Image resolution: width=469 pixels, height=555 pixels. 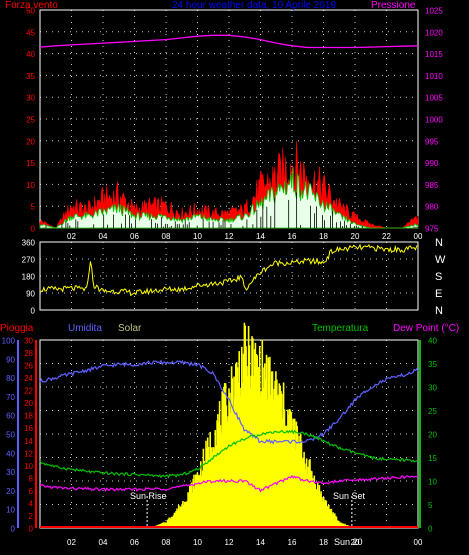 I want to click on compass-label: W, so click(x=440, y=260).